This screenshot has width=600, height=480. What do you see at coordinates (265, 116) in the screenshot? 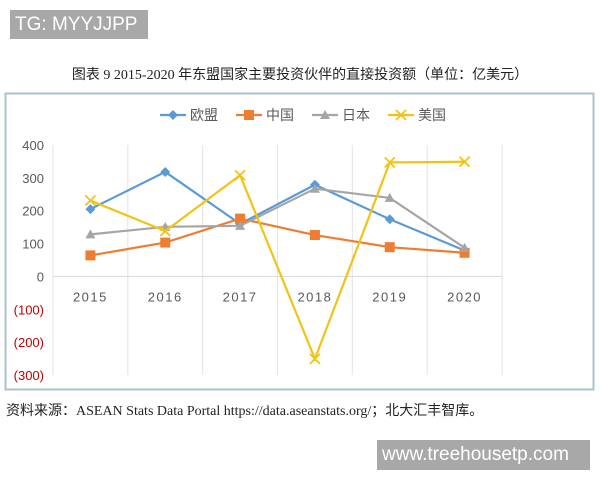
I see `legend-item: 中国` at bounding box center [265, 116].